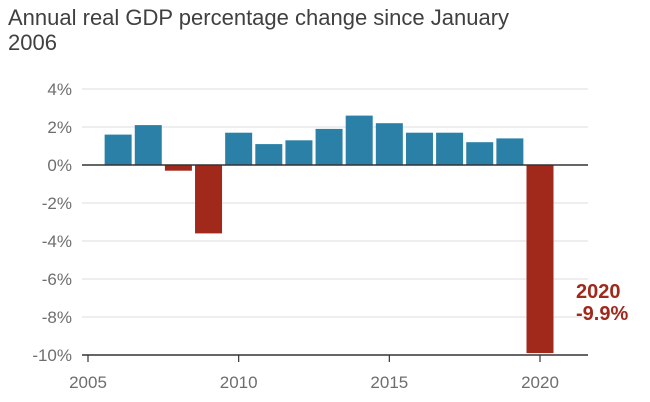 This screenshot has height=402, width=650. I want to click on bar-2011, so click(269, 154).